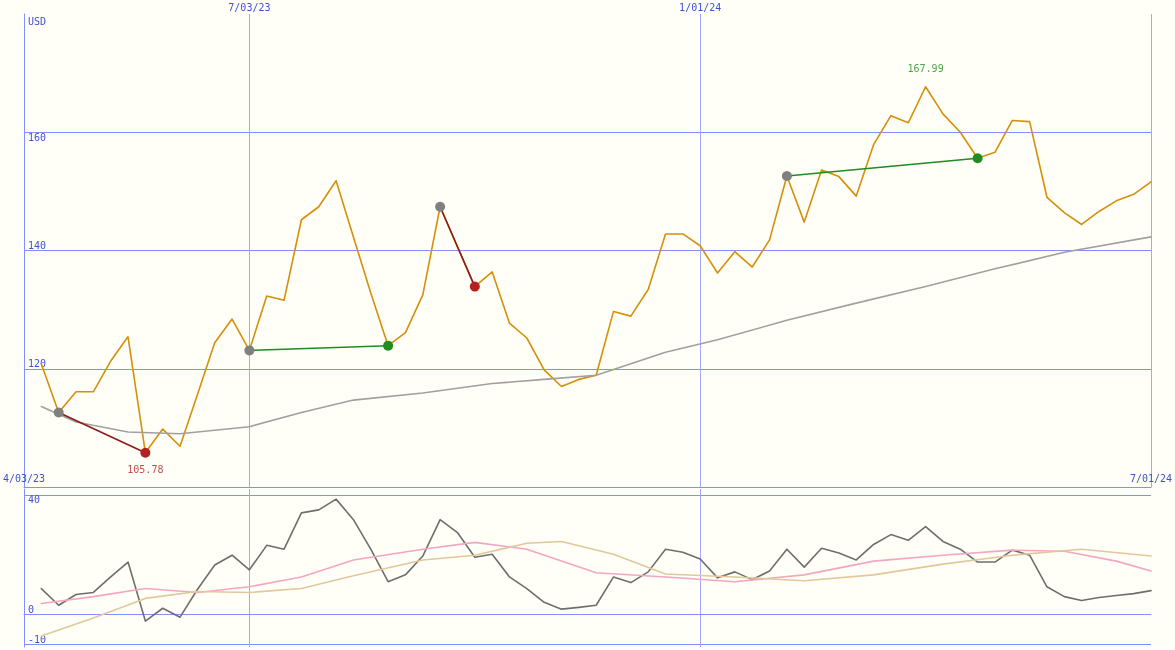 The image size is (1175, 650). Describe the element at coordinates (31, 609) in the screenshot. I see `y-tick-label: 0` at that location.